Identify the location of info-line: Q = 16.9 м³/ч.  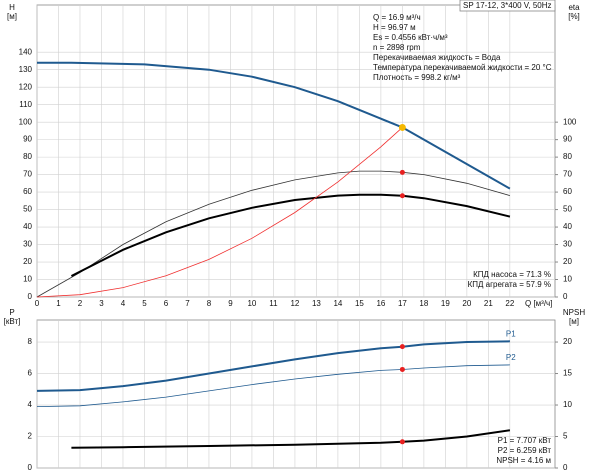
(397, 17).